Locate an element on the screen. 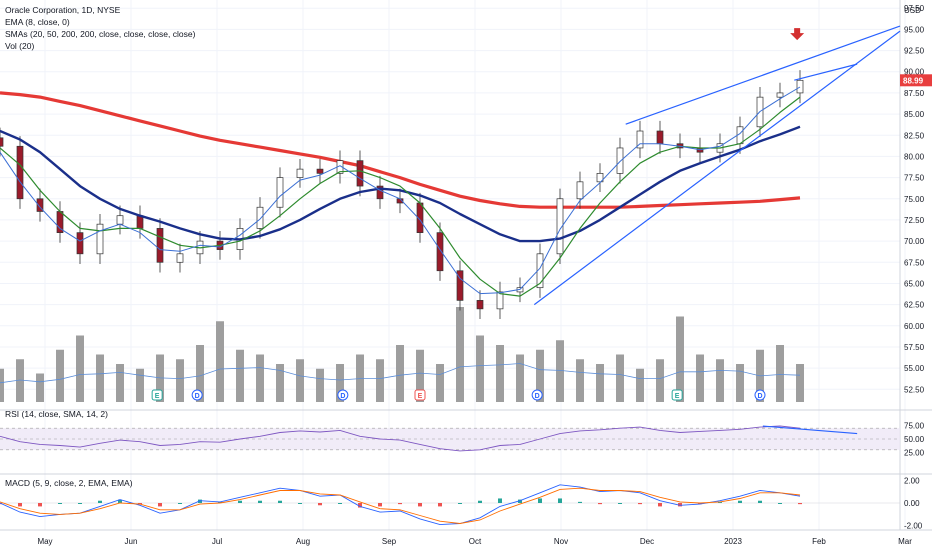  rsi-legend: RSI (14, close, SMA, 14, 2) is located at coordinates (56, 414).